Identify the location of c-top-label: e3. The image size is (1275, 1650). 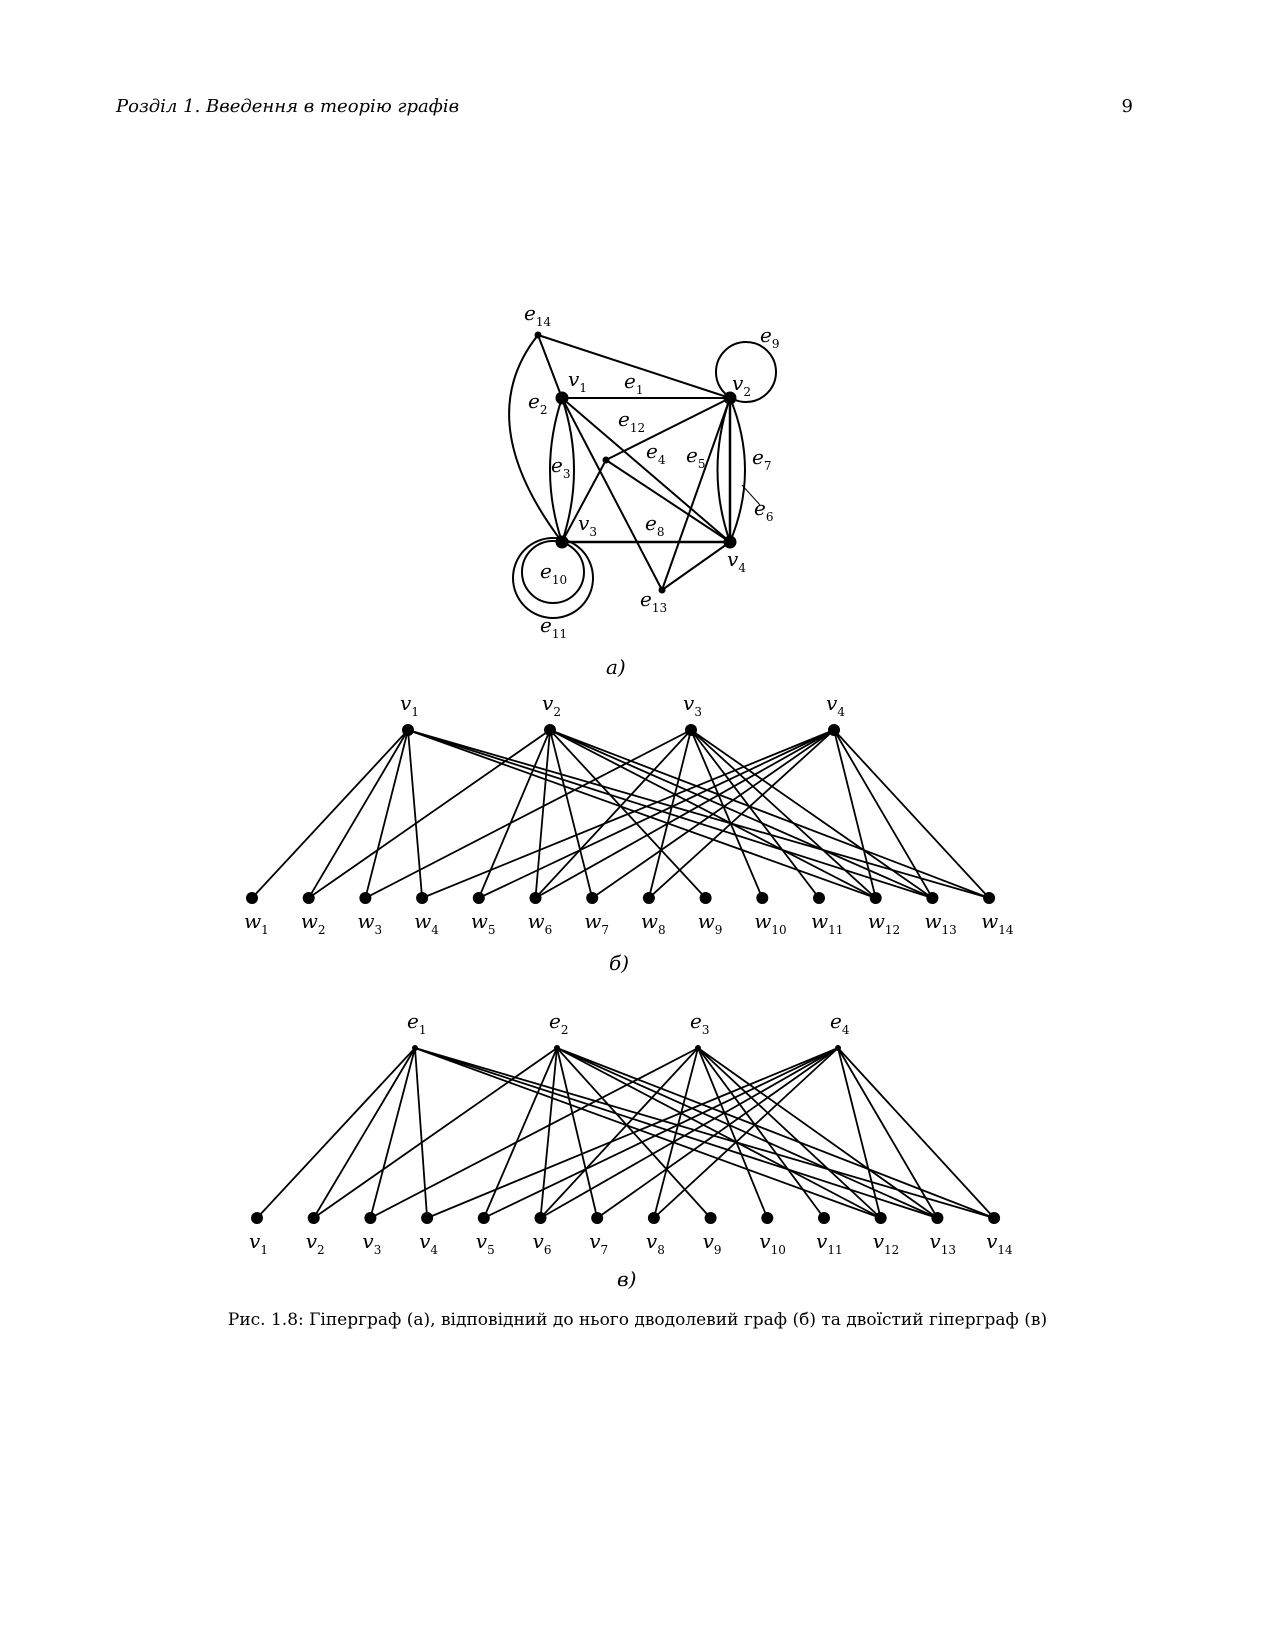
(699, 1023).